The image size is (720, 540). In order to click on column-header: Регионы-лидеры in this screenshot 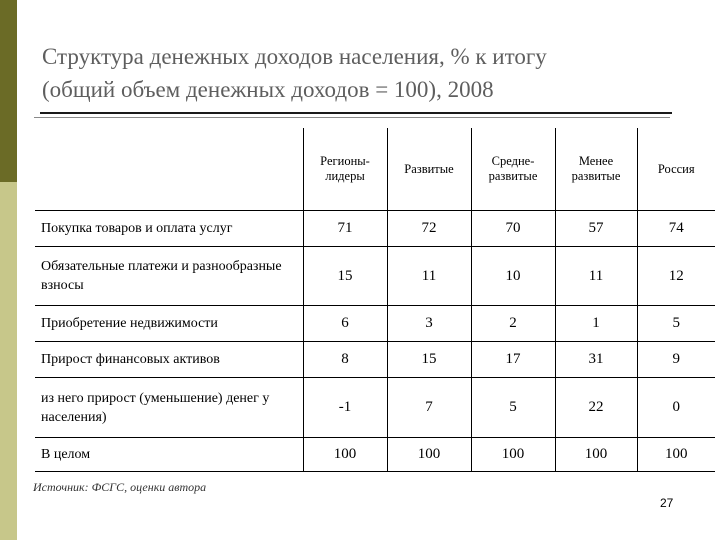, I will do `click(345, 169)`.